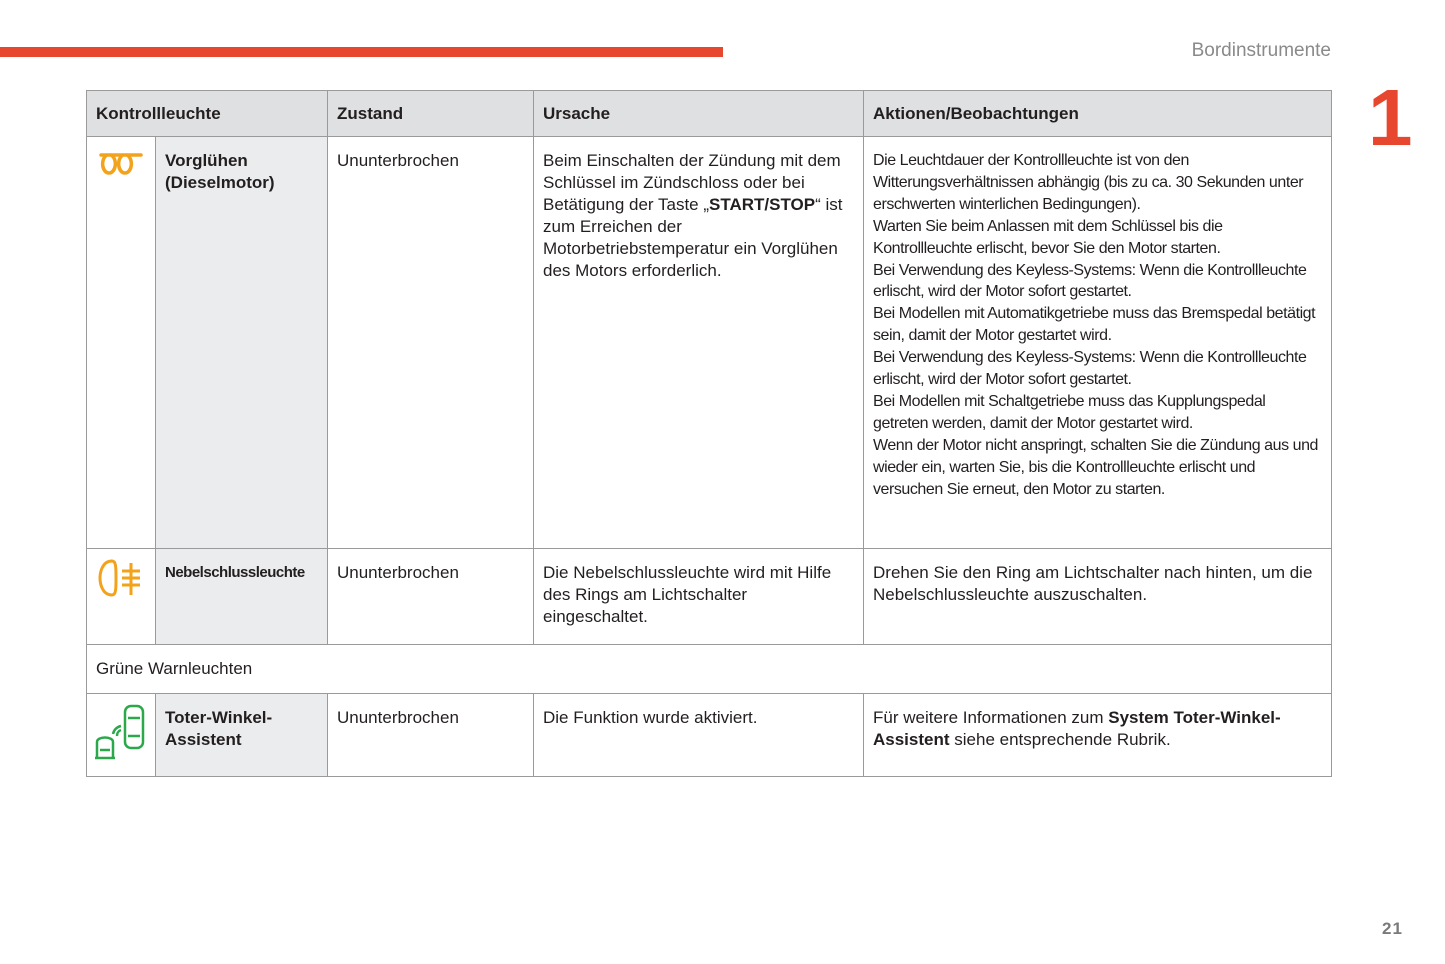  I want to click on action-text: Für weitere Informationen zum, so click(991, 717).